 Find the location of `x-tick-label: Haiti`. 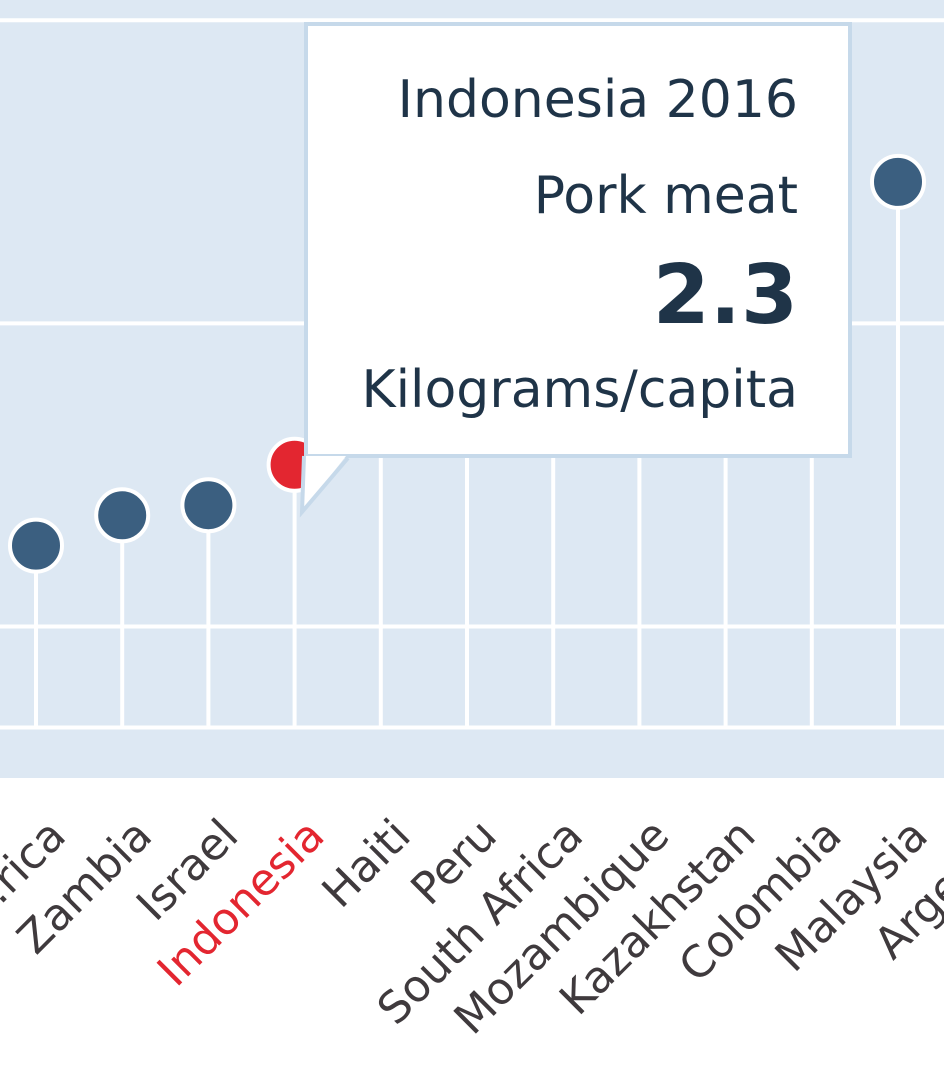

x-tick-label: Haiti is located at coordinates (367, 864).